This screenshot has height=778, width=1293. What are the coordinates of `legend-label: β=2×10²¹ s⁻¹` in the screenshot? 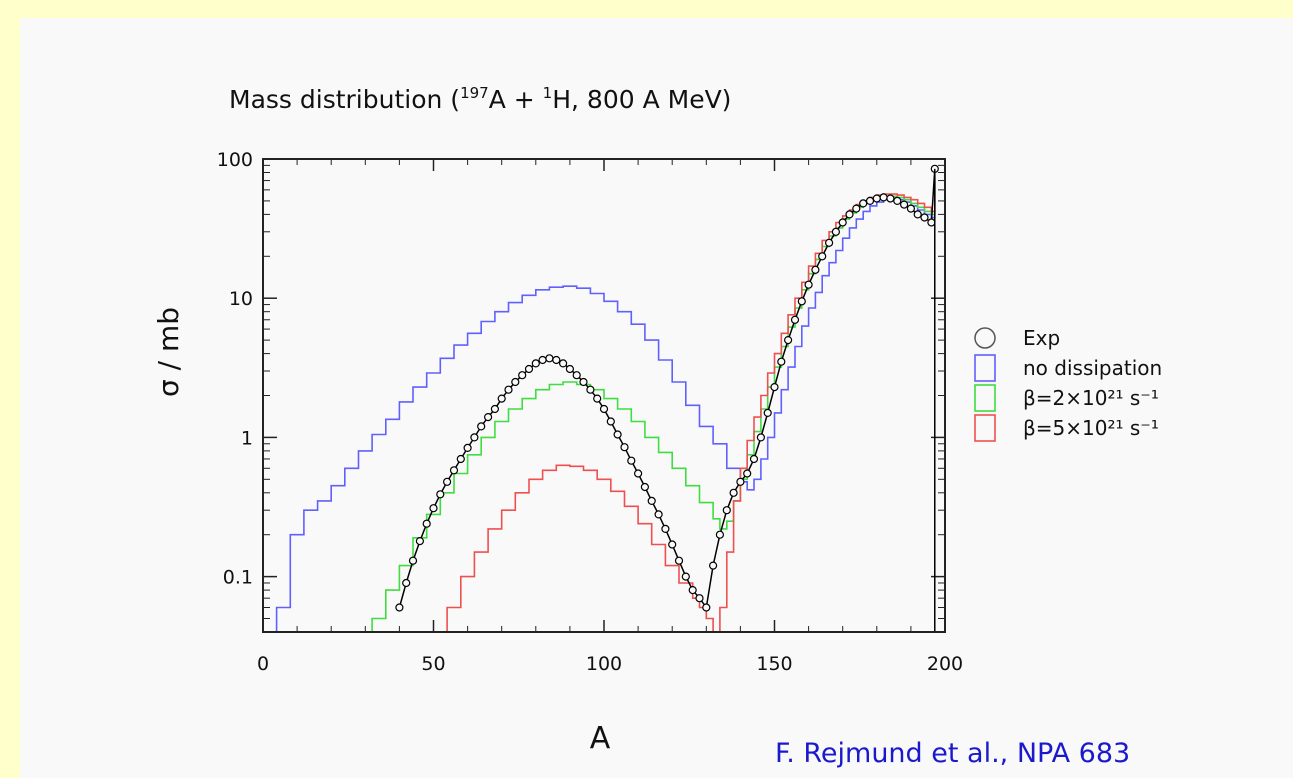 It's located at (1091, 398).